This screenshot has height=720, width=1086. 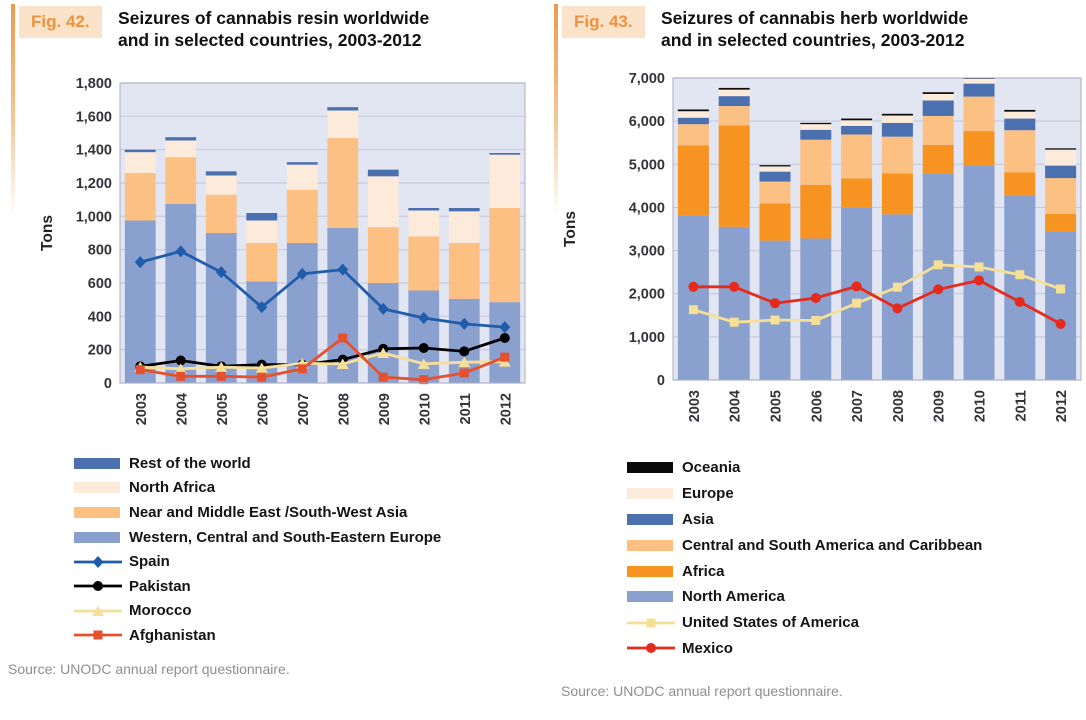 I want to click on legend-item: Africa, so click(x=804, y=571).